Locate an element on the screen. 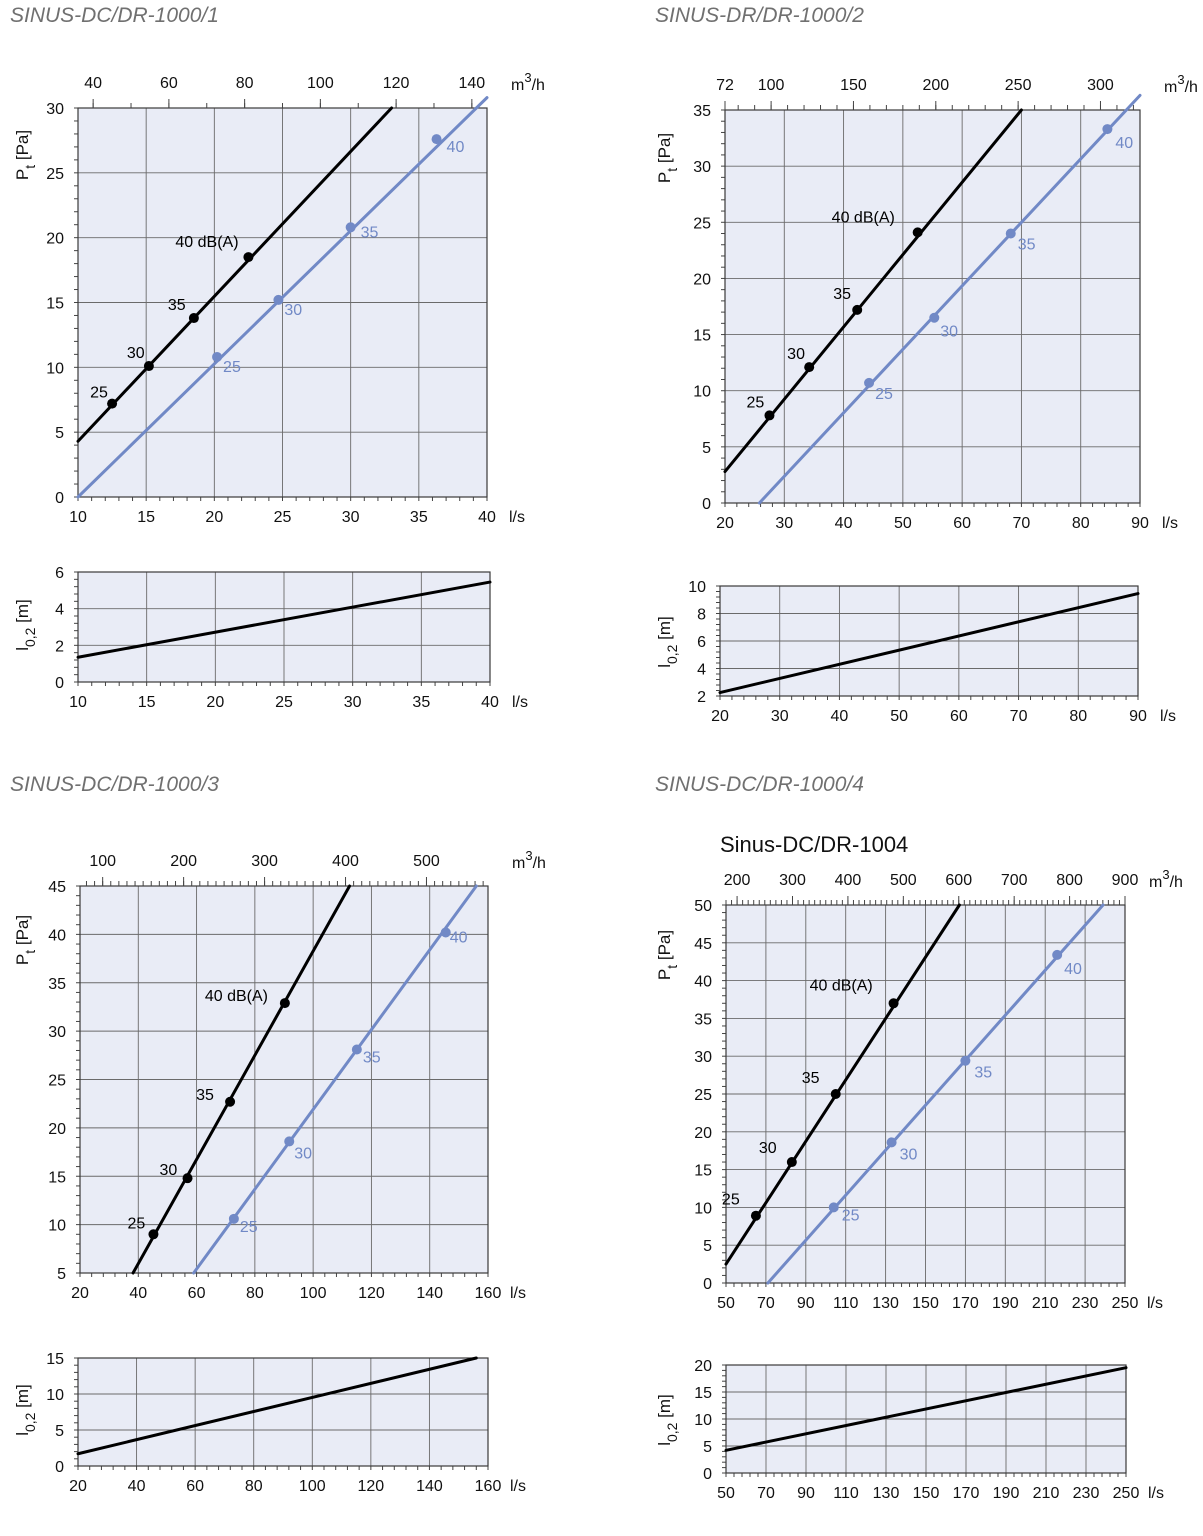 This screenshot has height=1536, width=1203. section-title-3: SINUS-DC/DR-1000/3 is located at coordinates (114, 784).